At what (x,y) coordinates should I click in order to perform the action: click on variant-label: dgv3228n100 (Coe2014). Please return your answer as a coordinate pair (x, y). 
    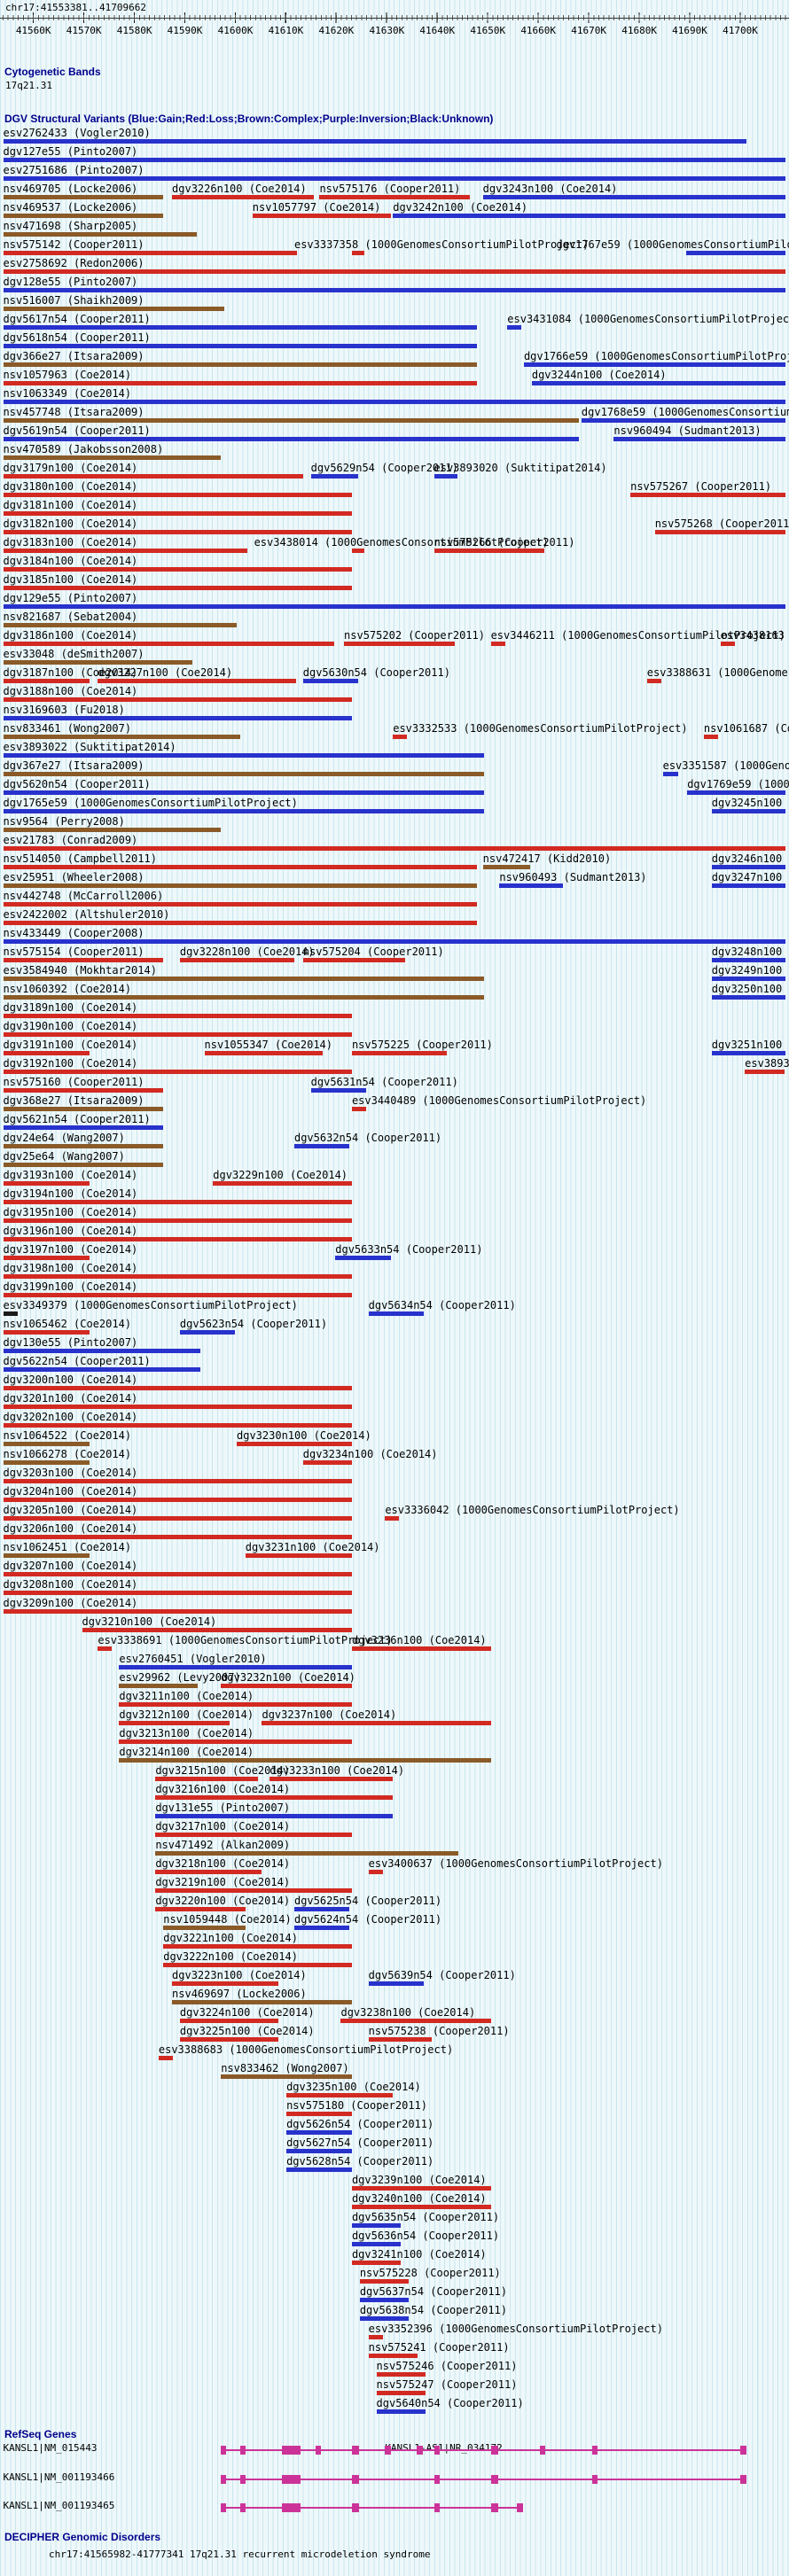
    Looking at the image, I should click on (247, 952).